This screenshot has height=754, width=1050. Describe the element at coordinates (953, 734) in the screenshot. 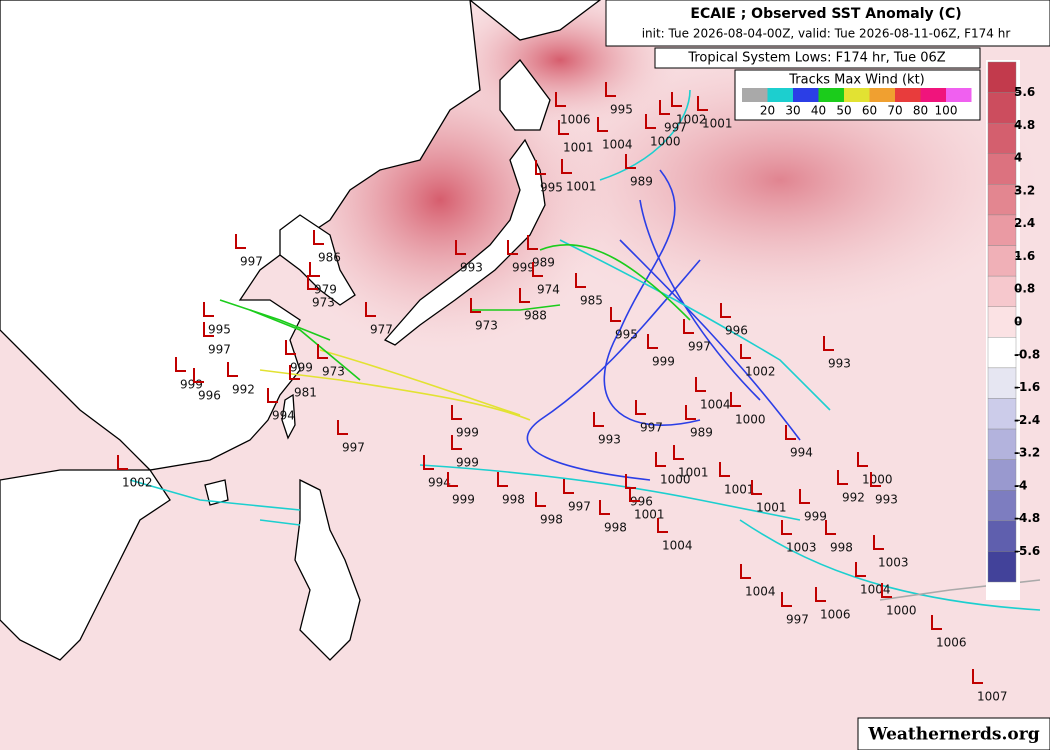

I see `watermark-box` at that location.